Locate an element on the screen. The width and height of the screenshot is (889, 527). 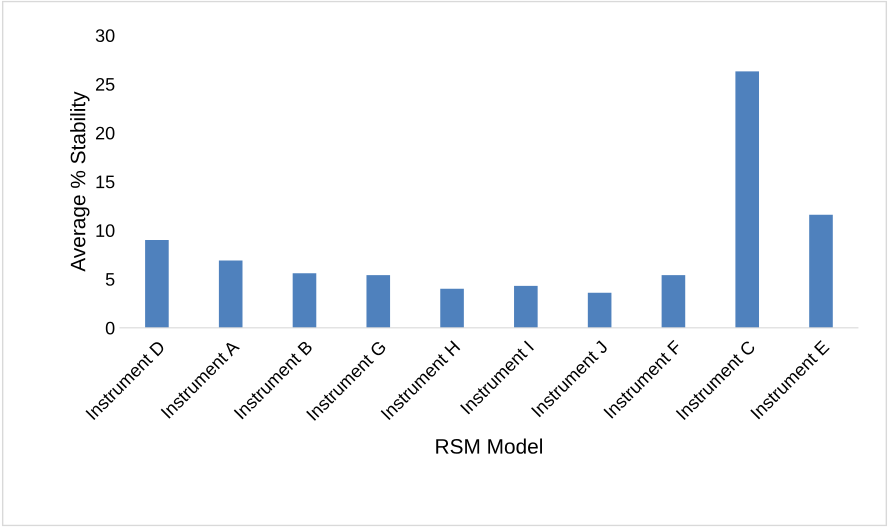
x-axis-title: RSM Model is located at coordinates (489, 446).